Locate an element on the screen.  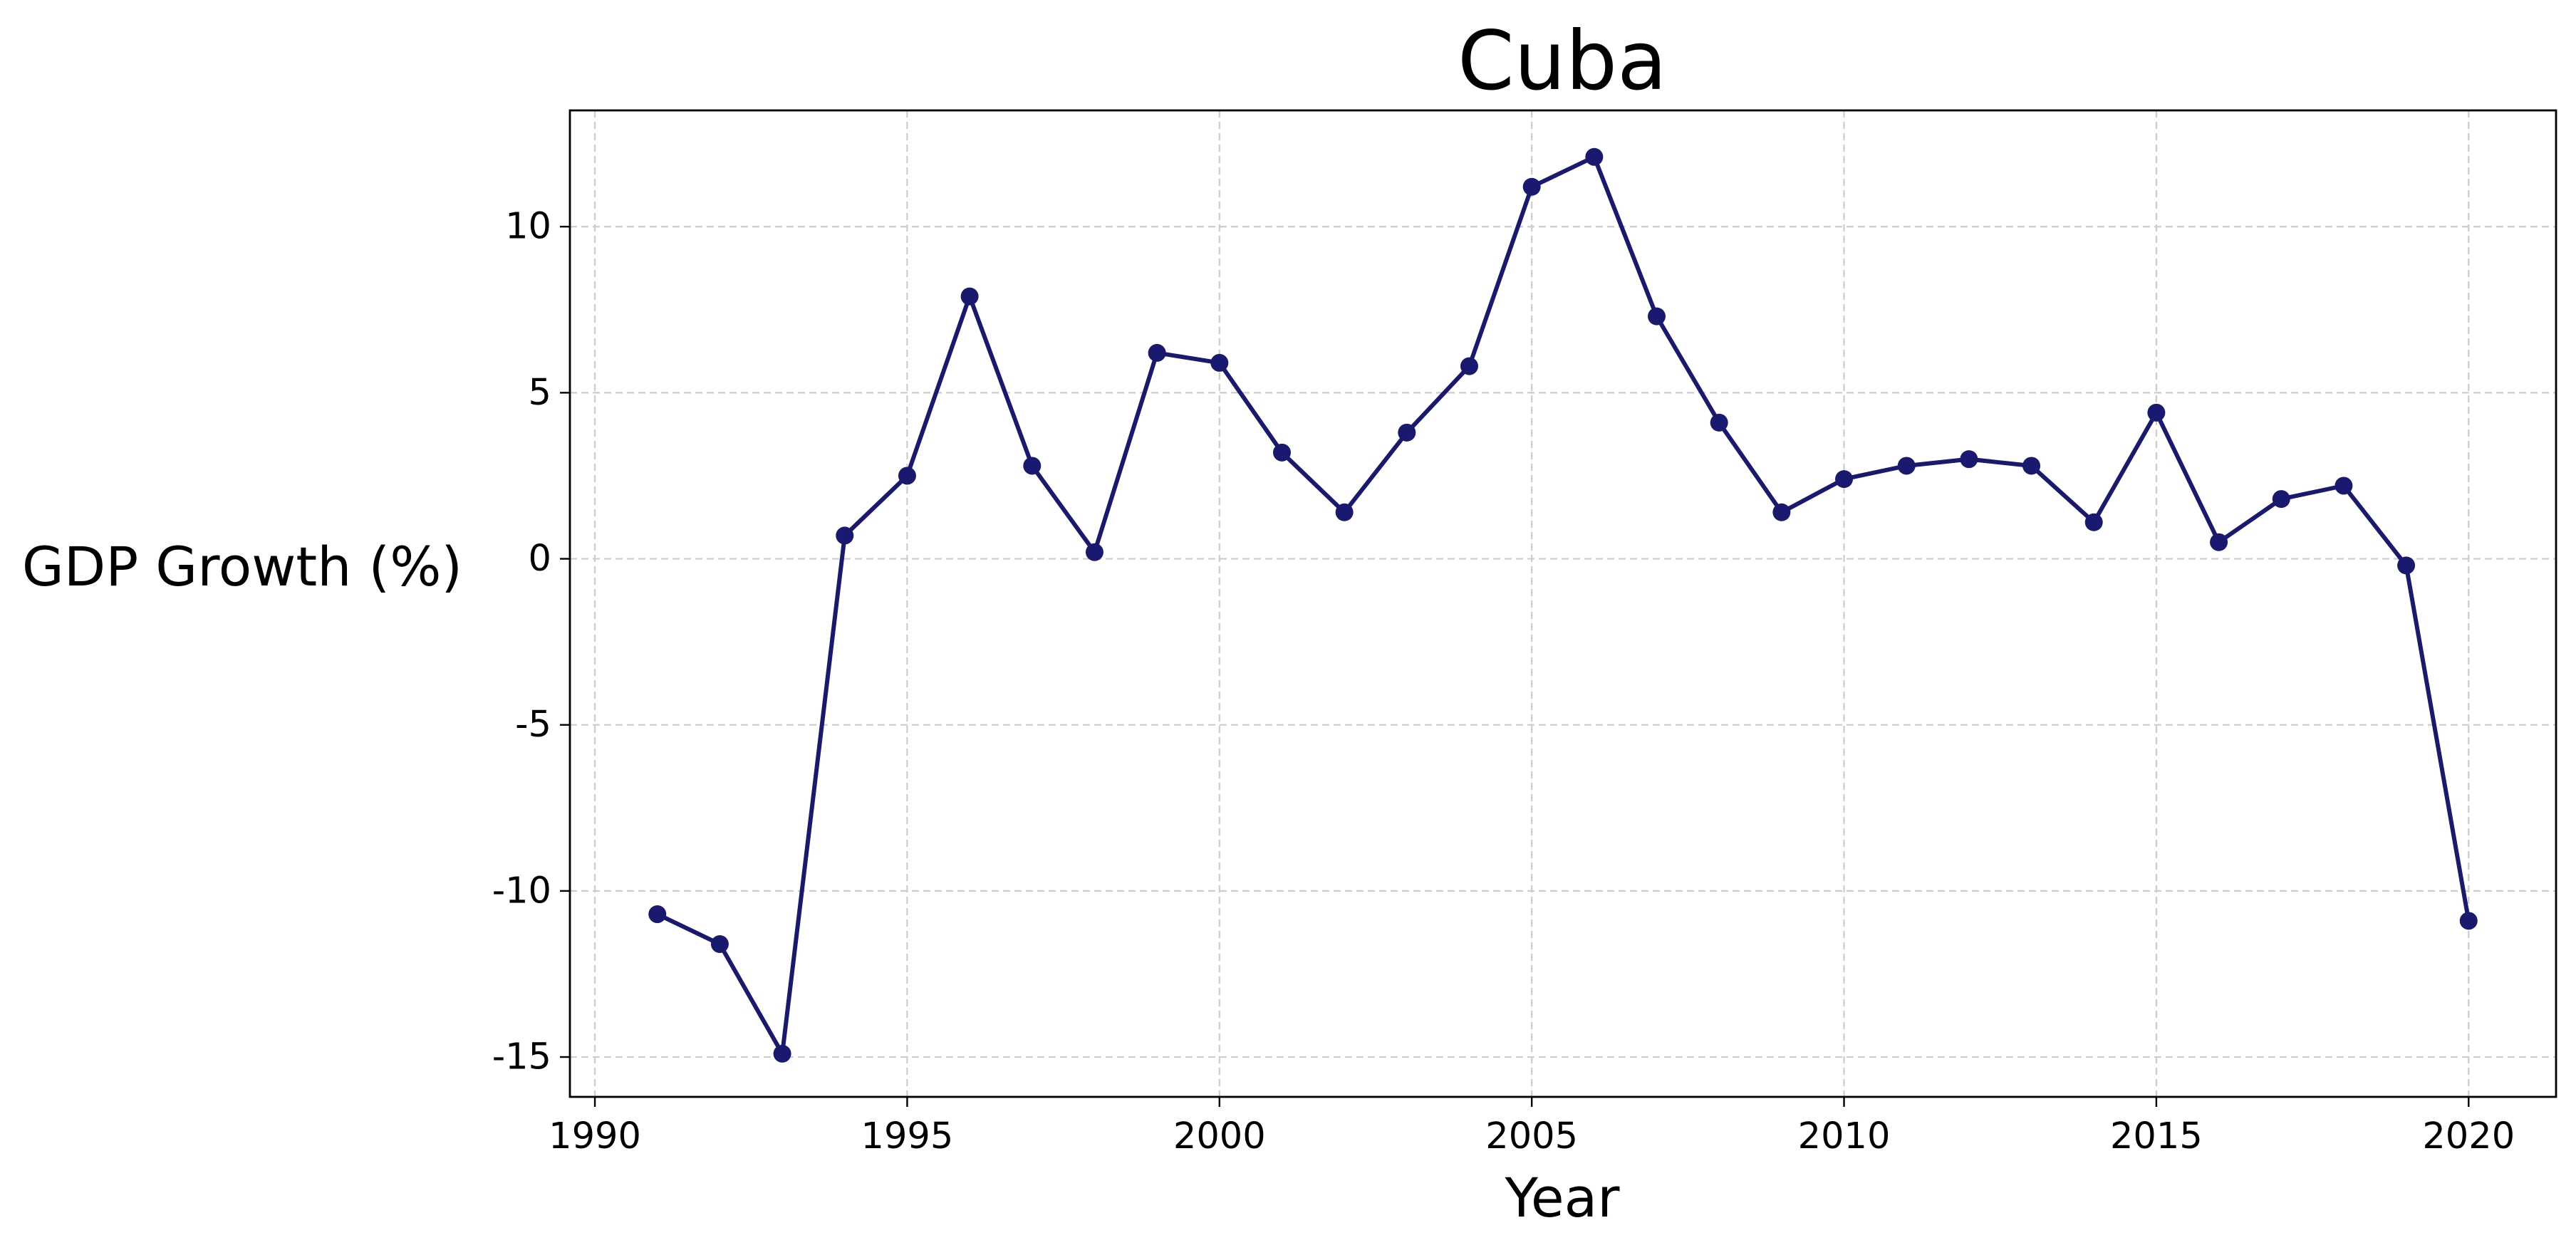
y-axis-title: GDP Growth (%) is located at coordinates (242, 566).